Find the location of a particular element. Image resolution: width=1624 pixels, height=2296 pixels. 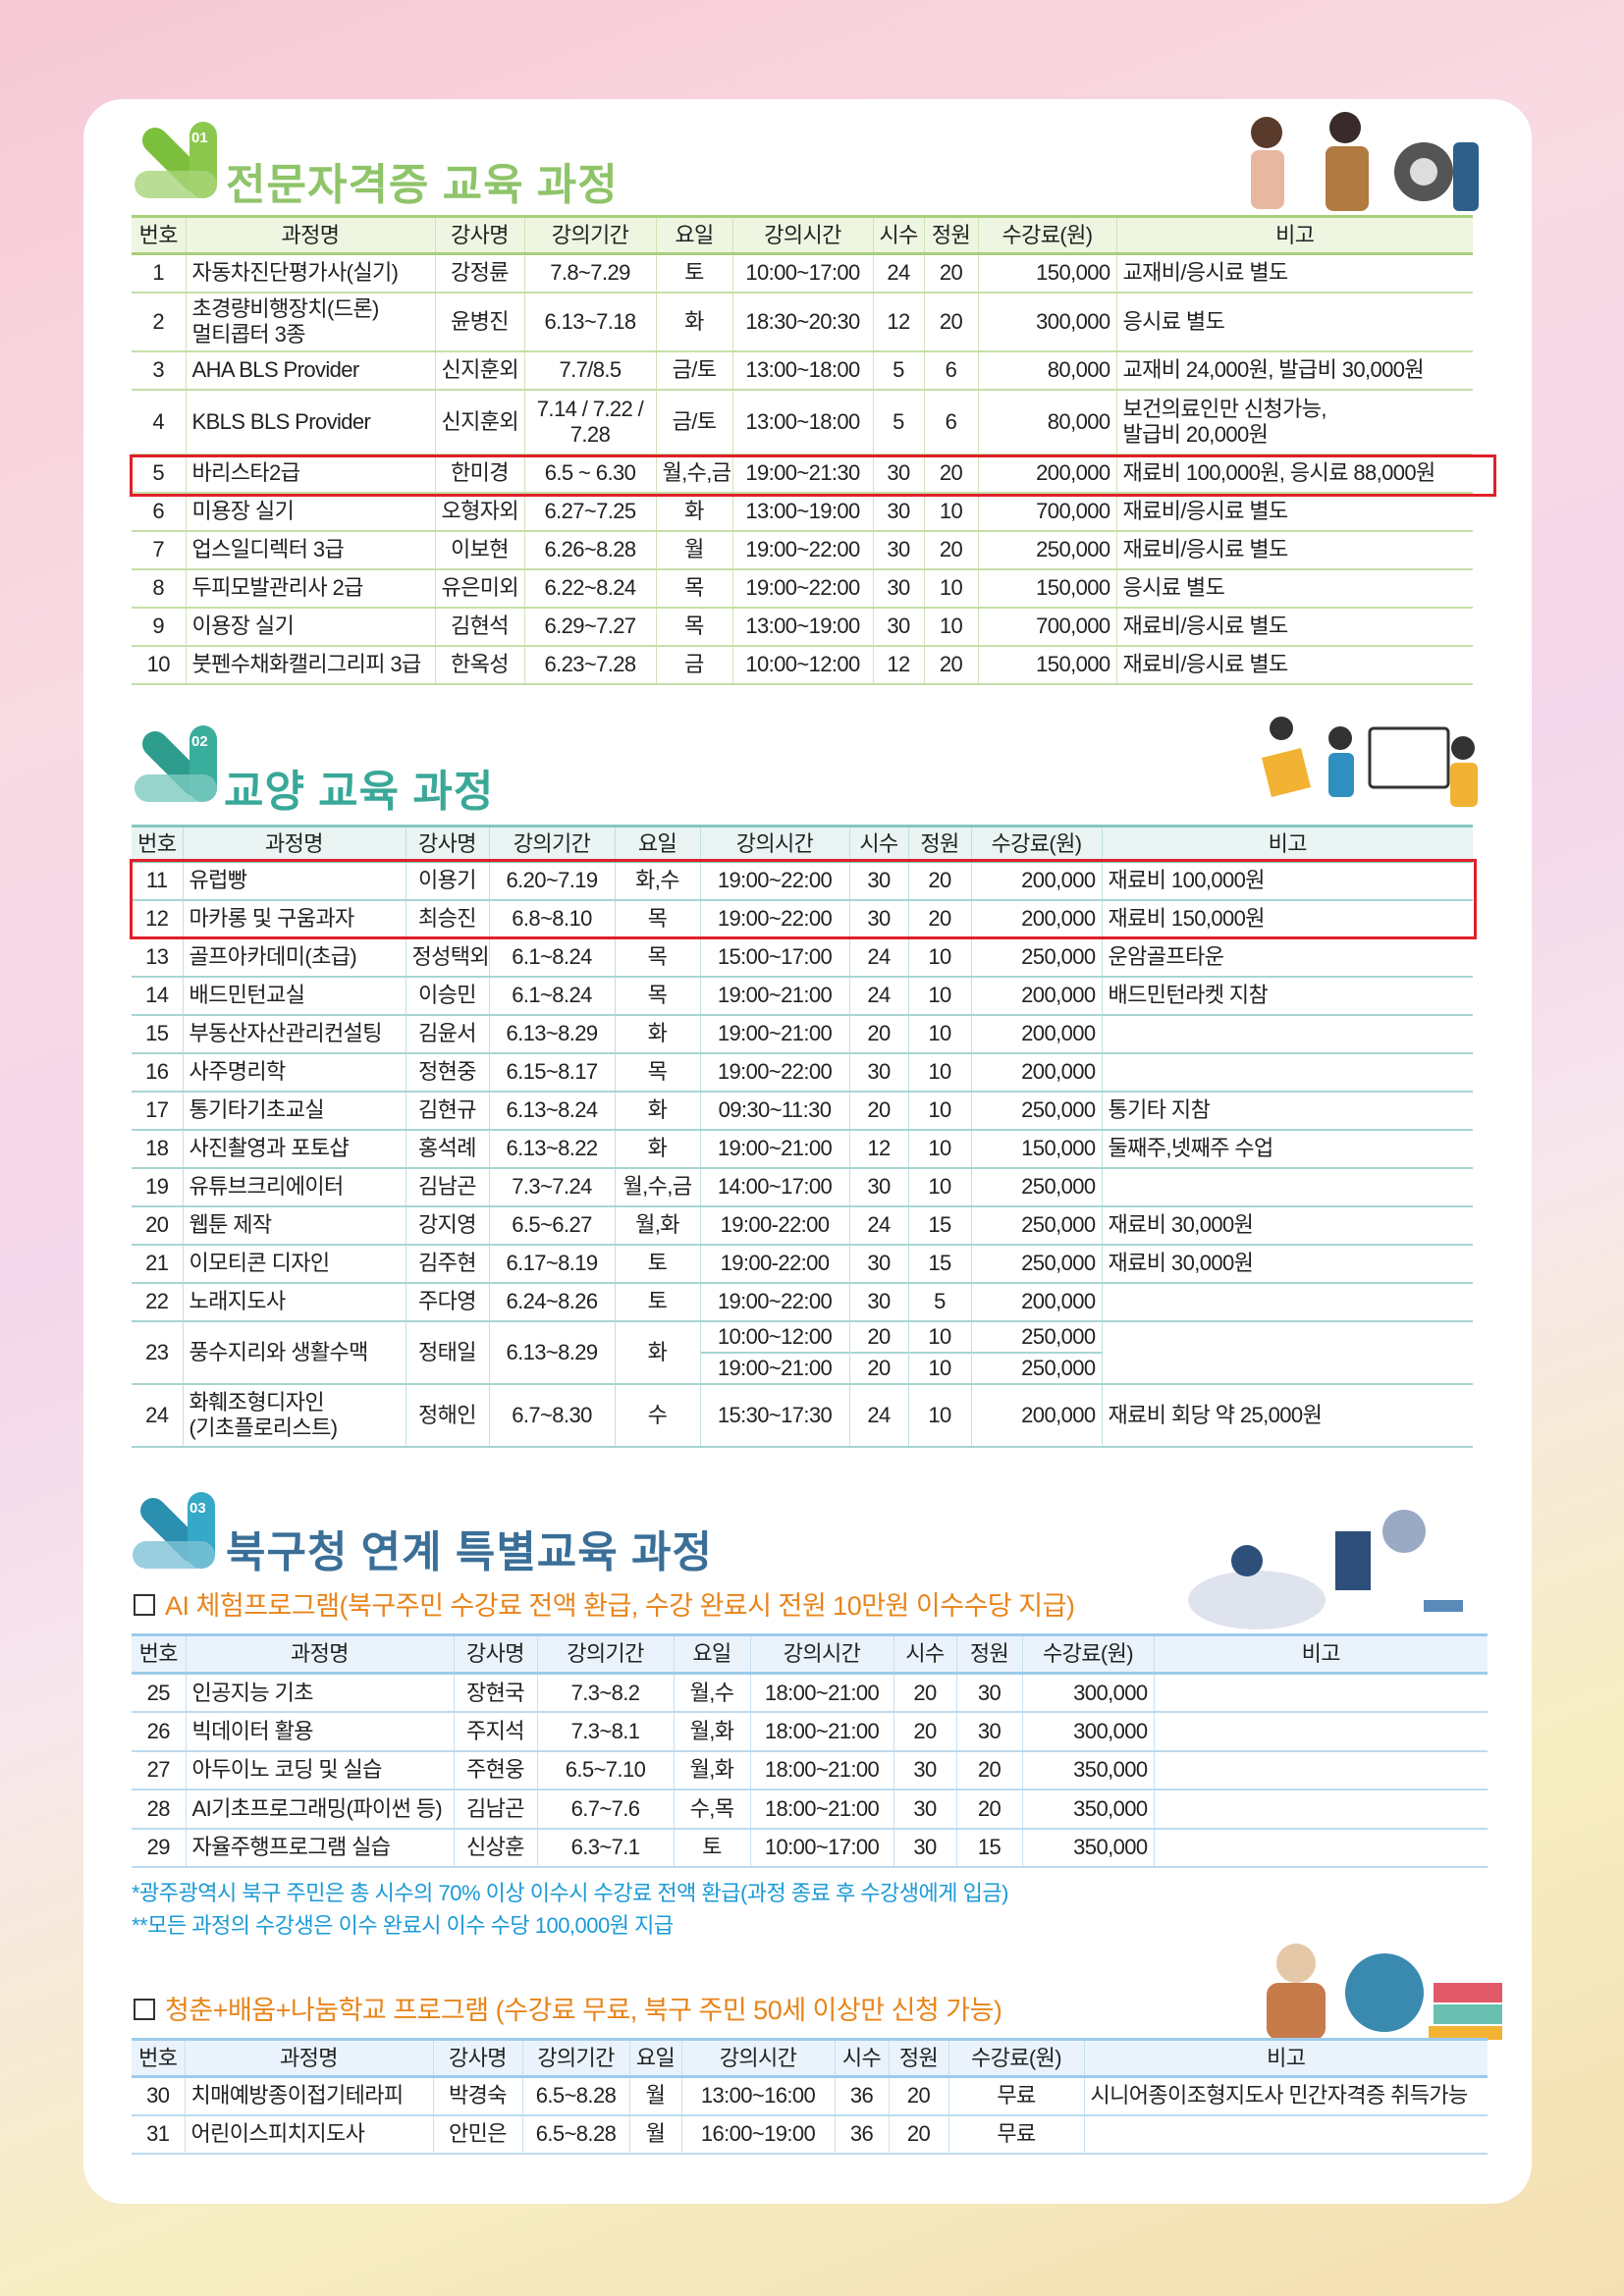

cell-fee: 200,000 is located at coordinates (1046, 474).